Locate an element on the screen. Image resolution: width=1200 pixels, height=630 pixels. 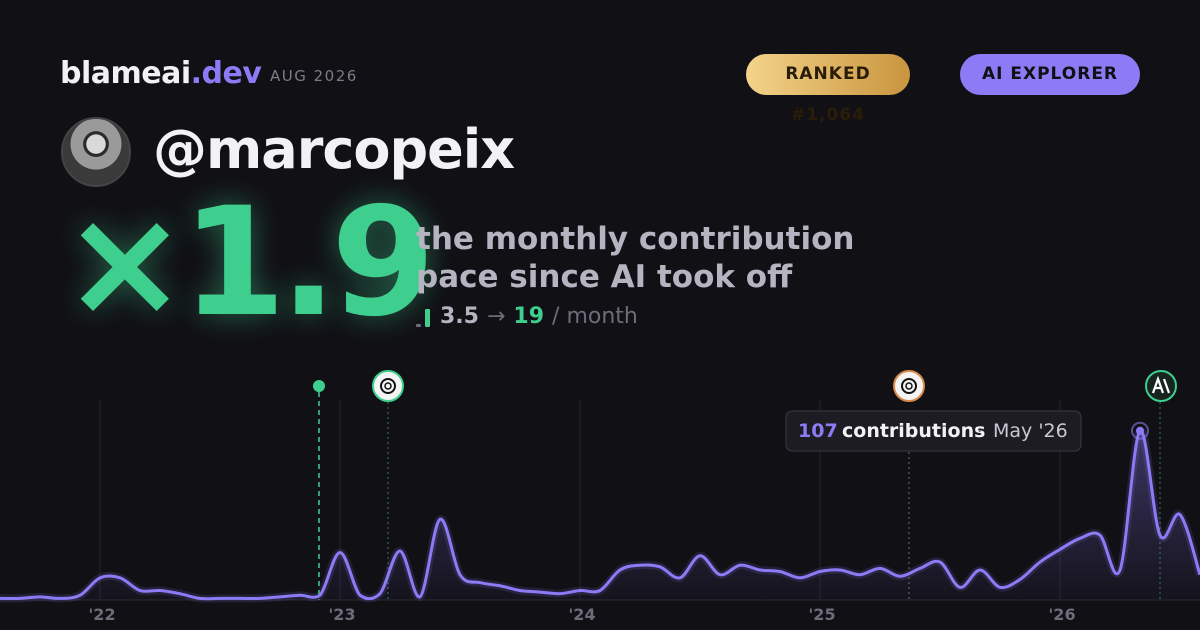
multiplier: ×1.9 is located at coordinates (248, 263).